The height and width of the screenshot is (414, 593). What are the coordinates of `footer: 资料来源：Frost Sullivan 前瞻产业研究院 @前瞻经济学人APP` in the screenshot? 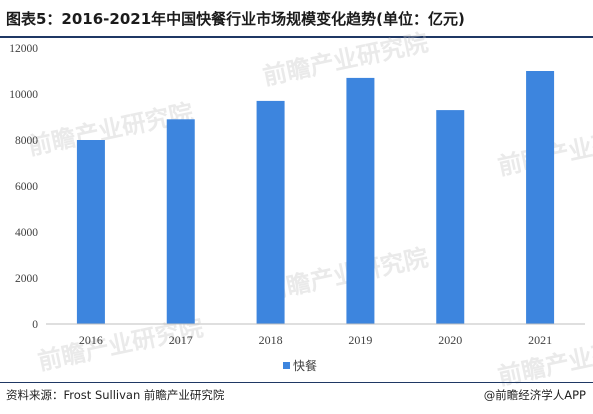 It's located at (296, 397).